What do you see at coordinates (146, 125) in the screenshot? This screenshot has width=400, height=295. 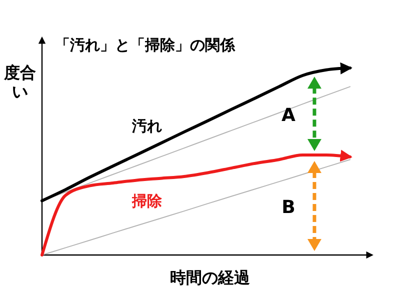 I see `series-label: 汚れ` at bounding box center [146, 125].